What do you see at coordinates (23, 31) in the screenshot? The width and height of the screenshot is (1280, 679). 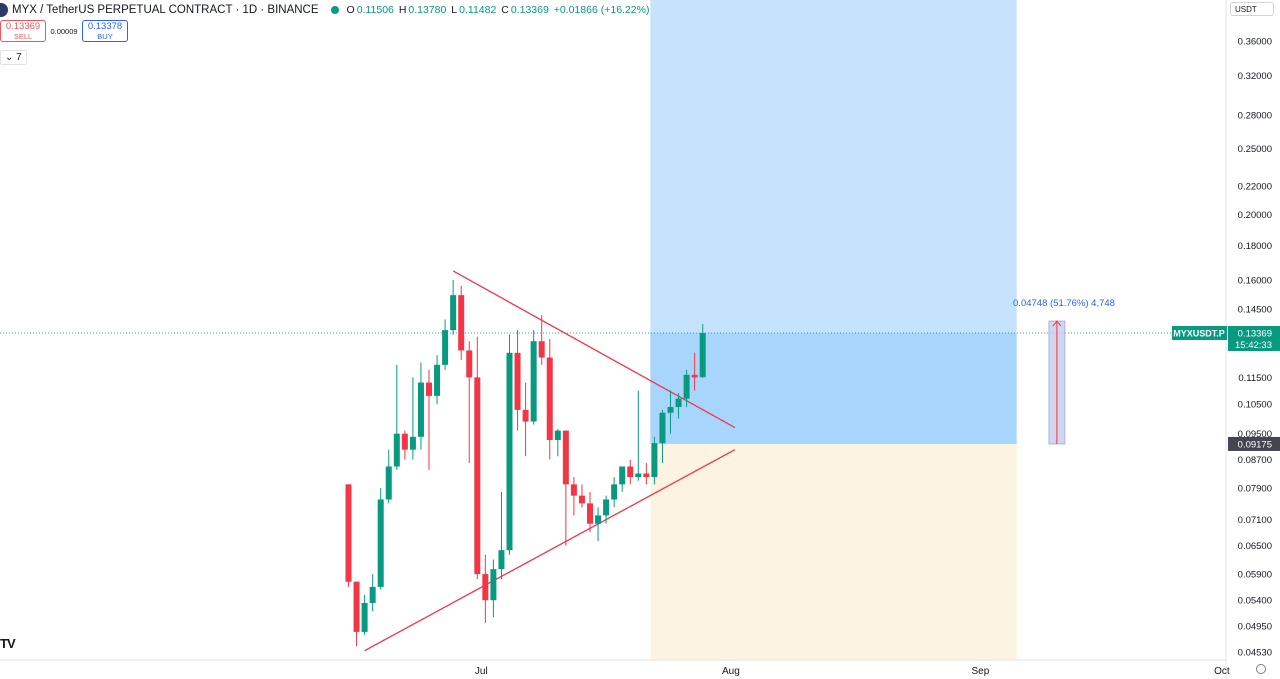 I see `sell-button: 0.13369 SELL` at bounding box center [23, 31].